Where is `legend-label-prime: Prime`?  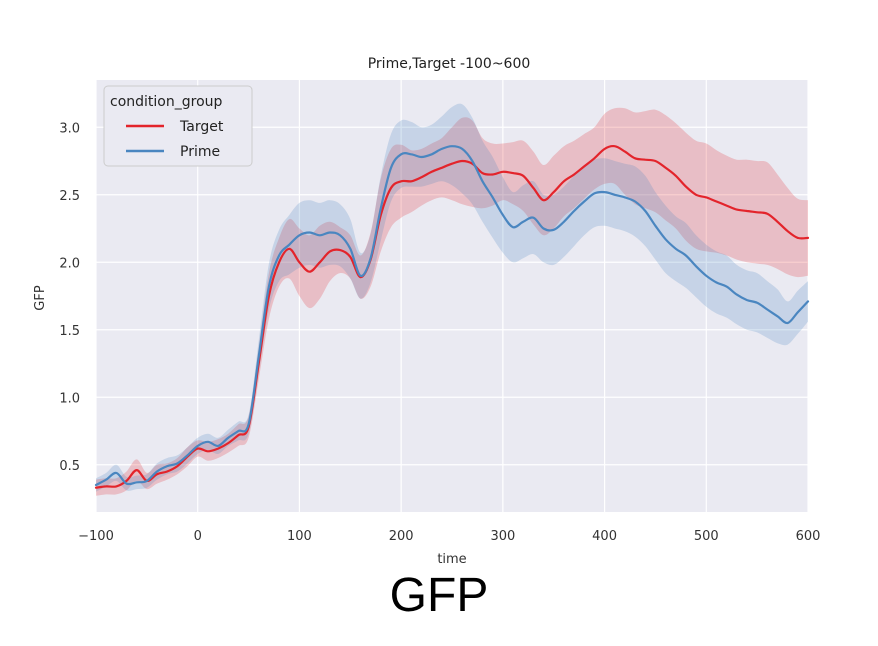 legend-label-prime: Prime is located at coordinates (200, 152).